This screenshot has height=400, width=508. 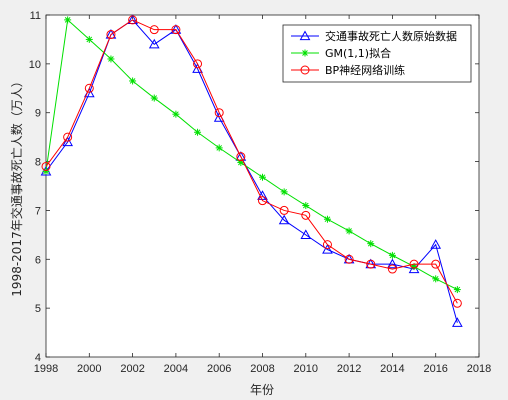 I want to click on y-tick-label: 5, so click(x=38, y=309).